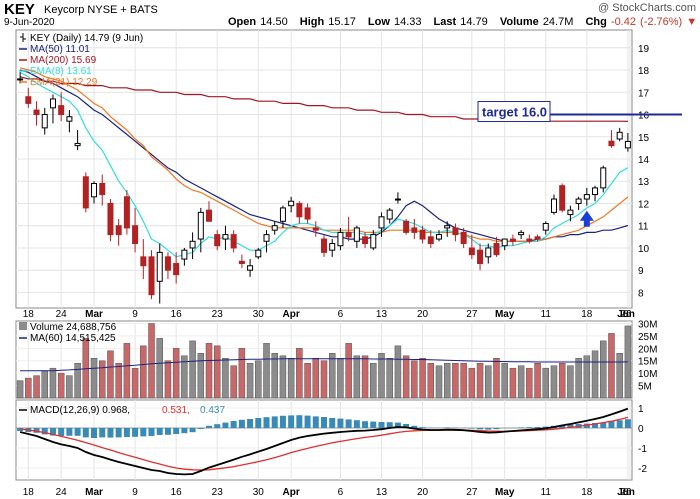 The image size is (700, 499). I want to click on macd-tick-label: -1, so click(642, 449).